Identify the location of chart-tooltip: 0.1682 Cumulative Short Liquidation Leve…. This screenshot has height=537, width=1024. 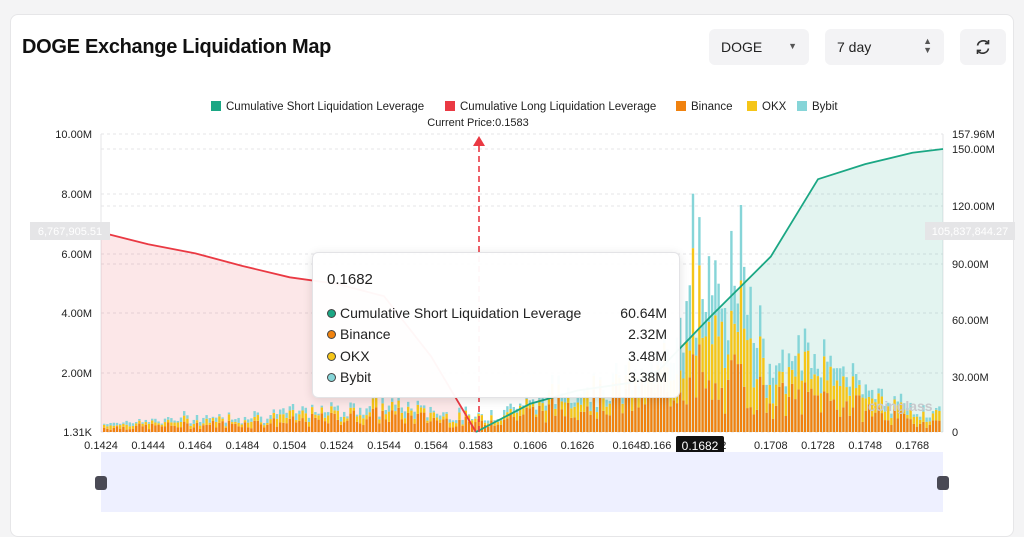
(496, 325).